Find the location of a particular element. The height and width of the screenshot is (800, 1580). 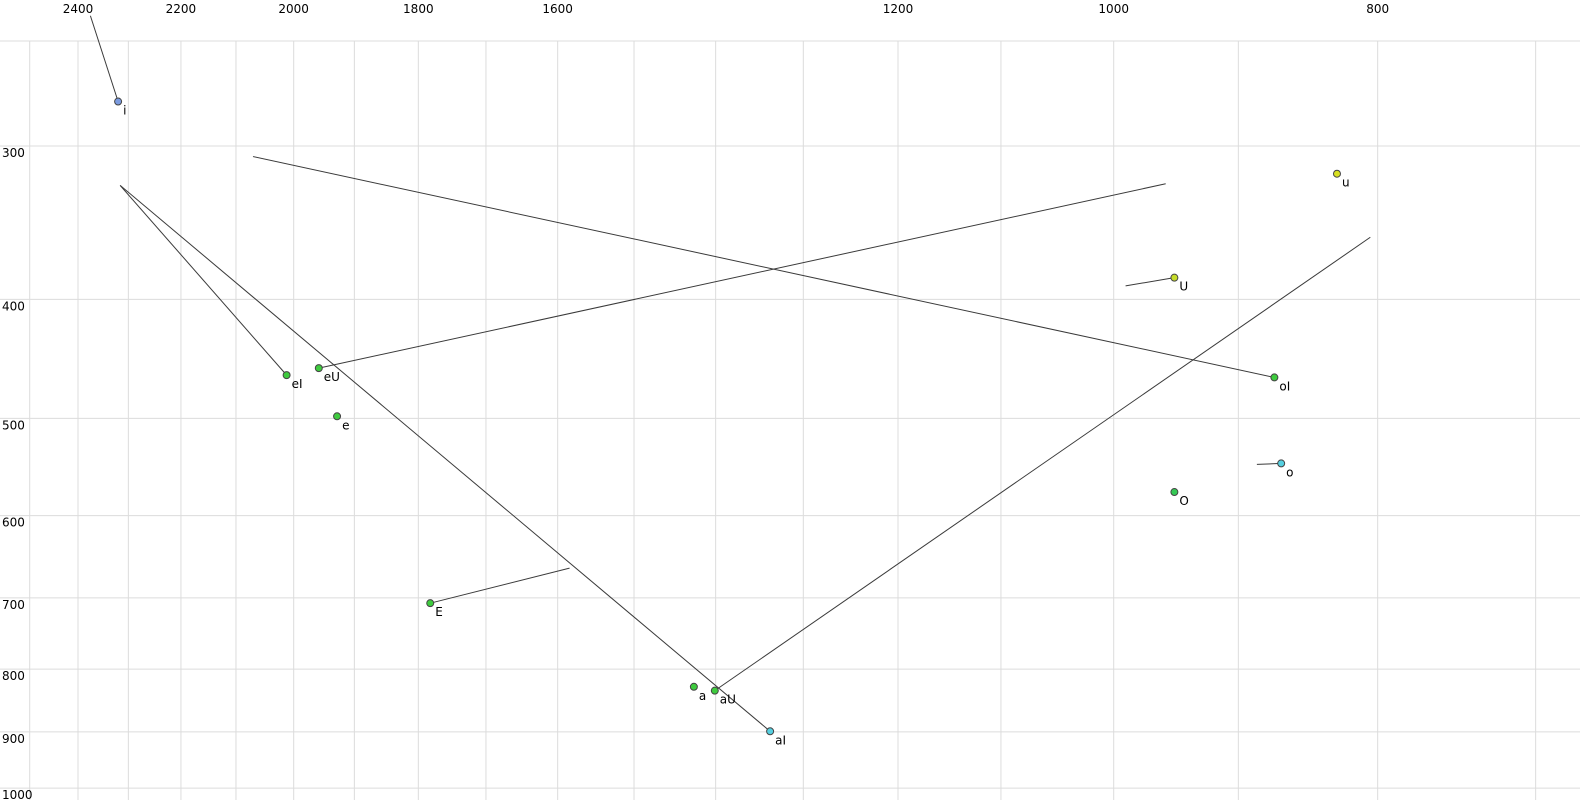

vowel-label-e: e is located at coordinates (345, 425).